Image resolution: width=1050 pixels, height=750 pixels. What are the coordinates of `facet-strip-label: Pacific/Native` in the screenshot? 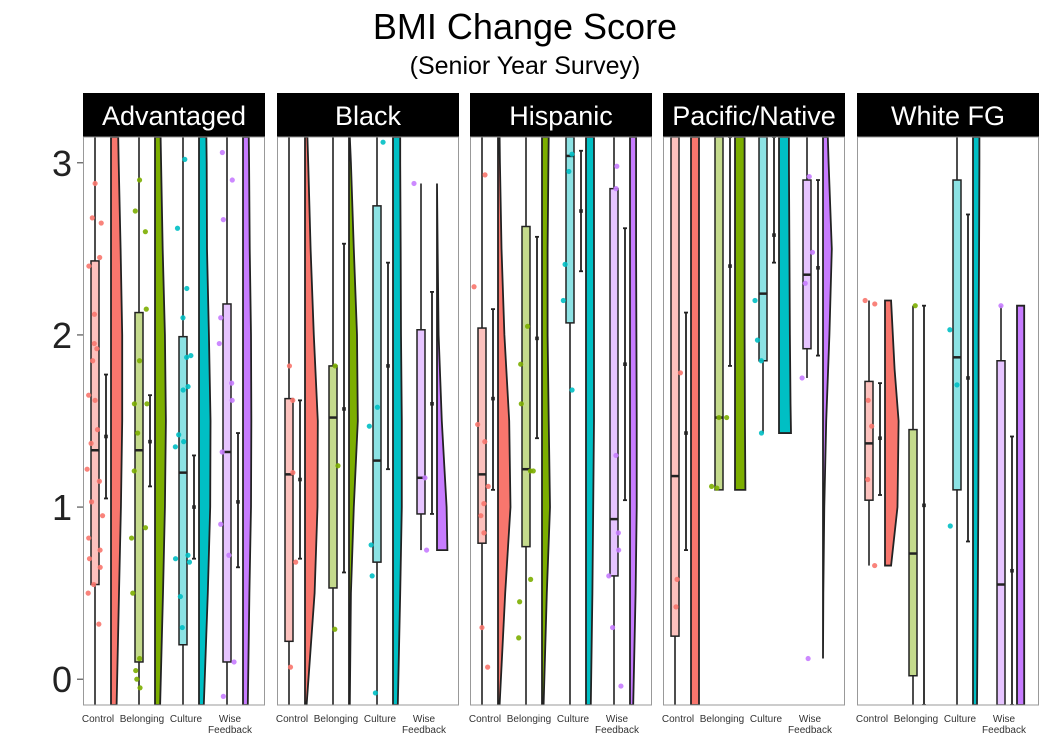 It's located at (754, 116).